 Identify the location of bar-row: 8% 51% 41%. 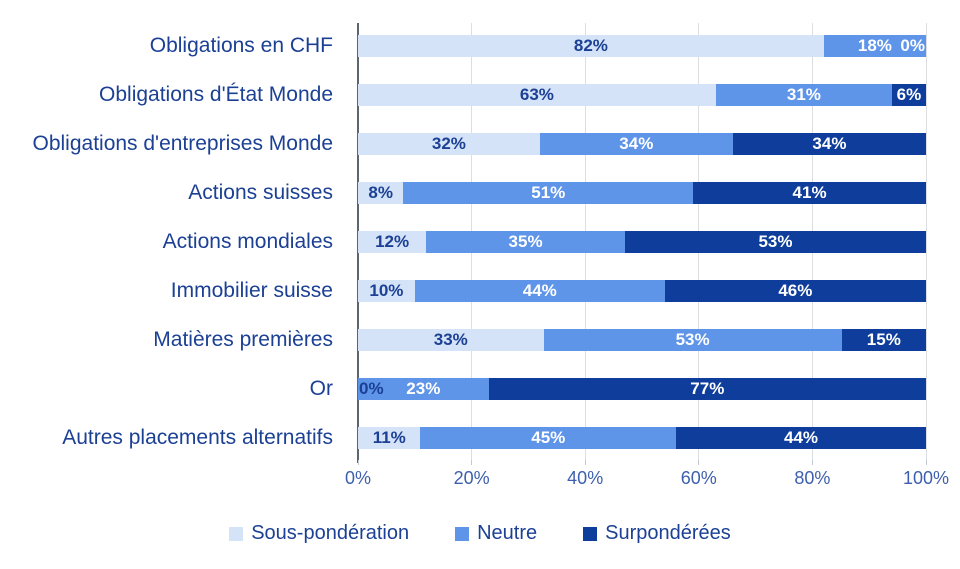
(642, 193).